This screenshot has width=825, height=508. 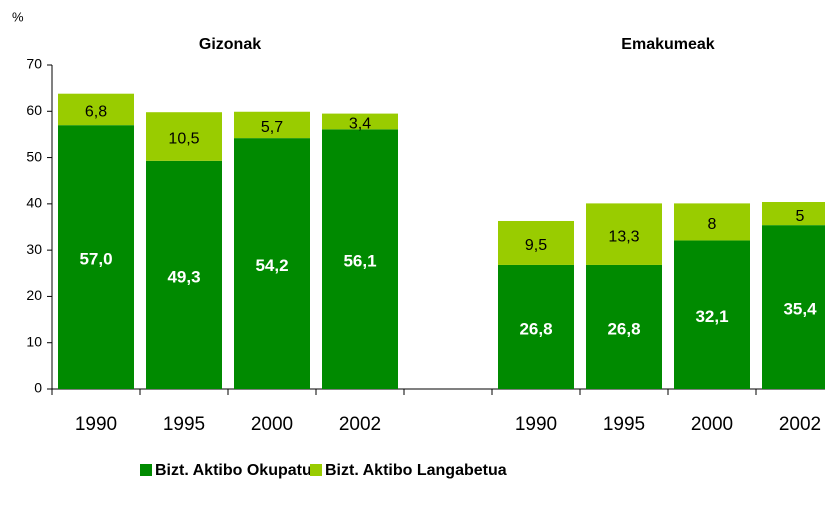 What do you see at coordinates (230, 44) in the screenshot?
I see `group-label: Gizonak` at bounding box center [230, 44].